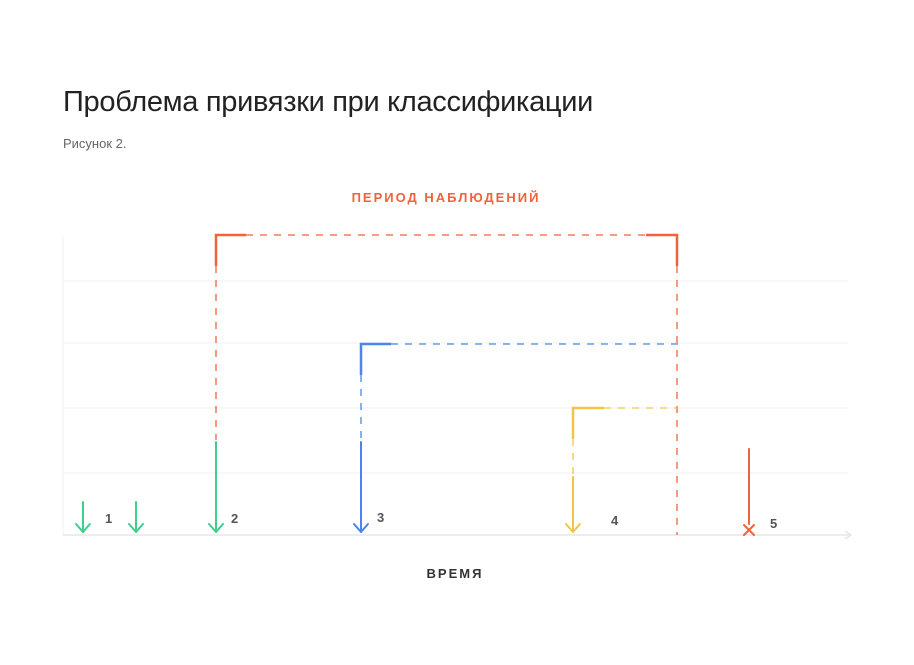  Describe the element at coordinates (83, 528) in the screenshot. I see `event-1a-arrow-head` at that location.